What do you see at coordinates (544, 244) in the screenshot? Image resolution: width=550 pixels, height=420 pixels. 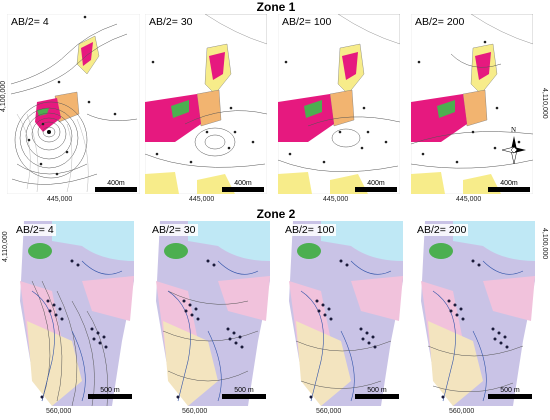 I see `zone2-y-coord-right: 4,100,000` at bounding box center [544, 244].